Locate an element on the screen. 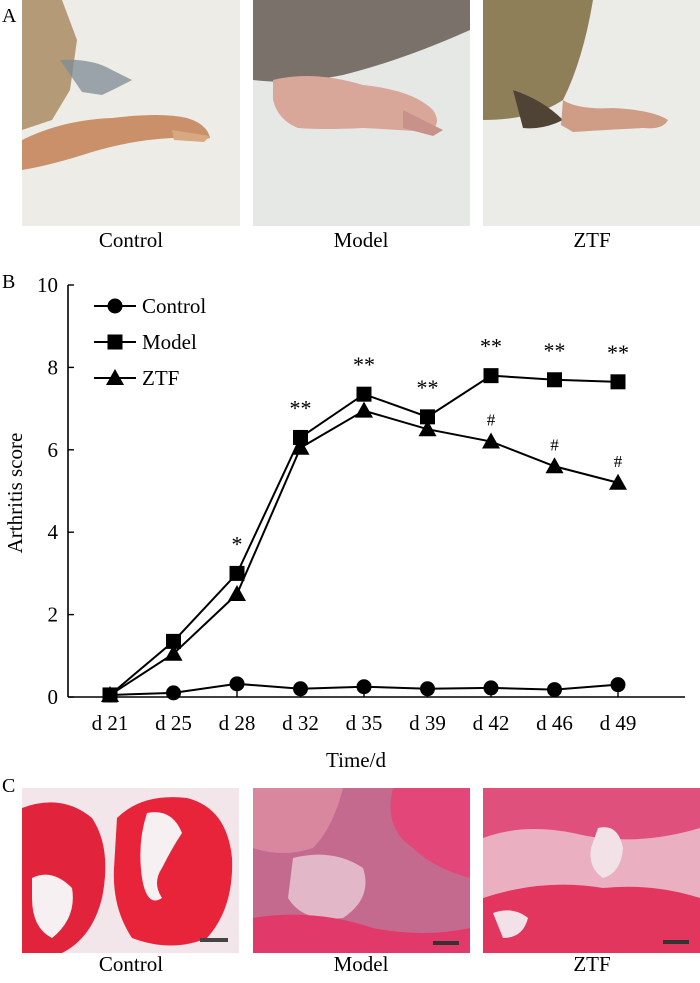 The height and width of the screenshot is (983, 700). x-tick-label: d 46 is located at coordinates (554, 723).